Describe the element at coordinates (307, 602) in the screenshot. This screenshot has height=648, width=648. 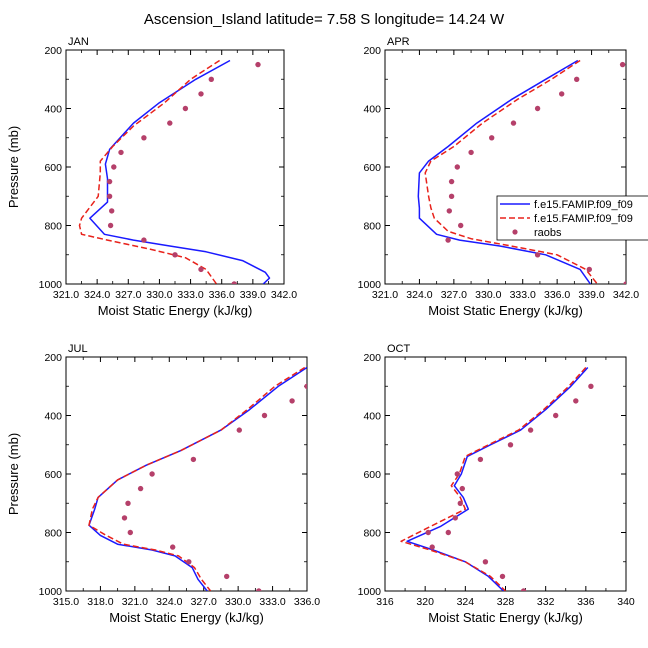
I see `x-tick-label: 336.0` at that location.